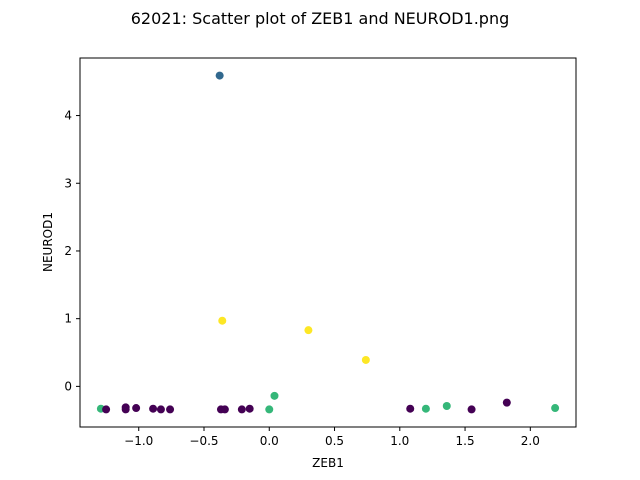  Describe the element at coordinates (203, 441) in the screenshot. I see `x-tick-label: −0.5` at that location.